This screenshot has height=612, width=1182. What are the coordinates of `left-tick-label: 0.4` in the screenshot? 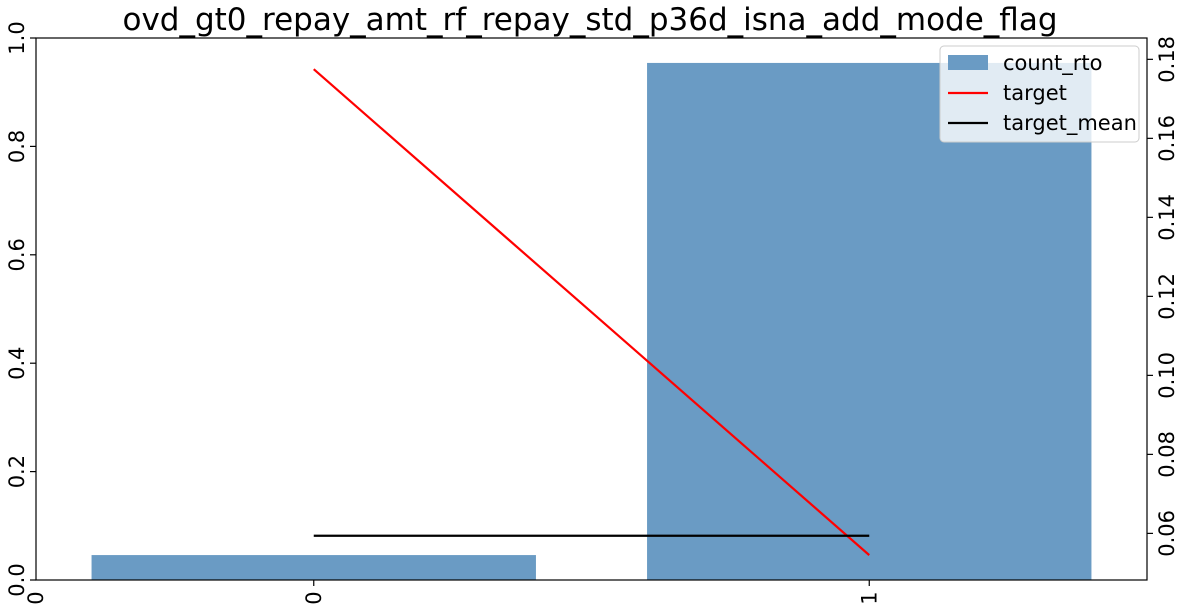 It's located at (17, 362).